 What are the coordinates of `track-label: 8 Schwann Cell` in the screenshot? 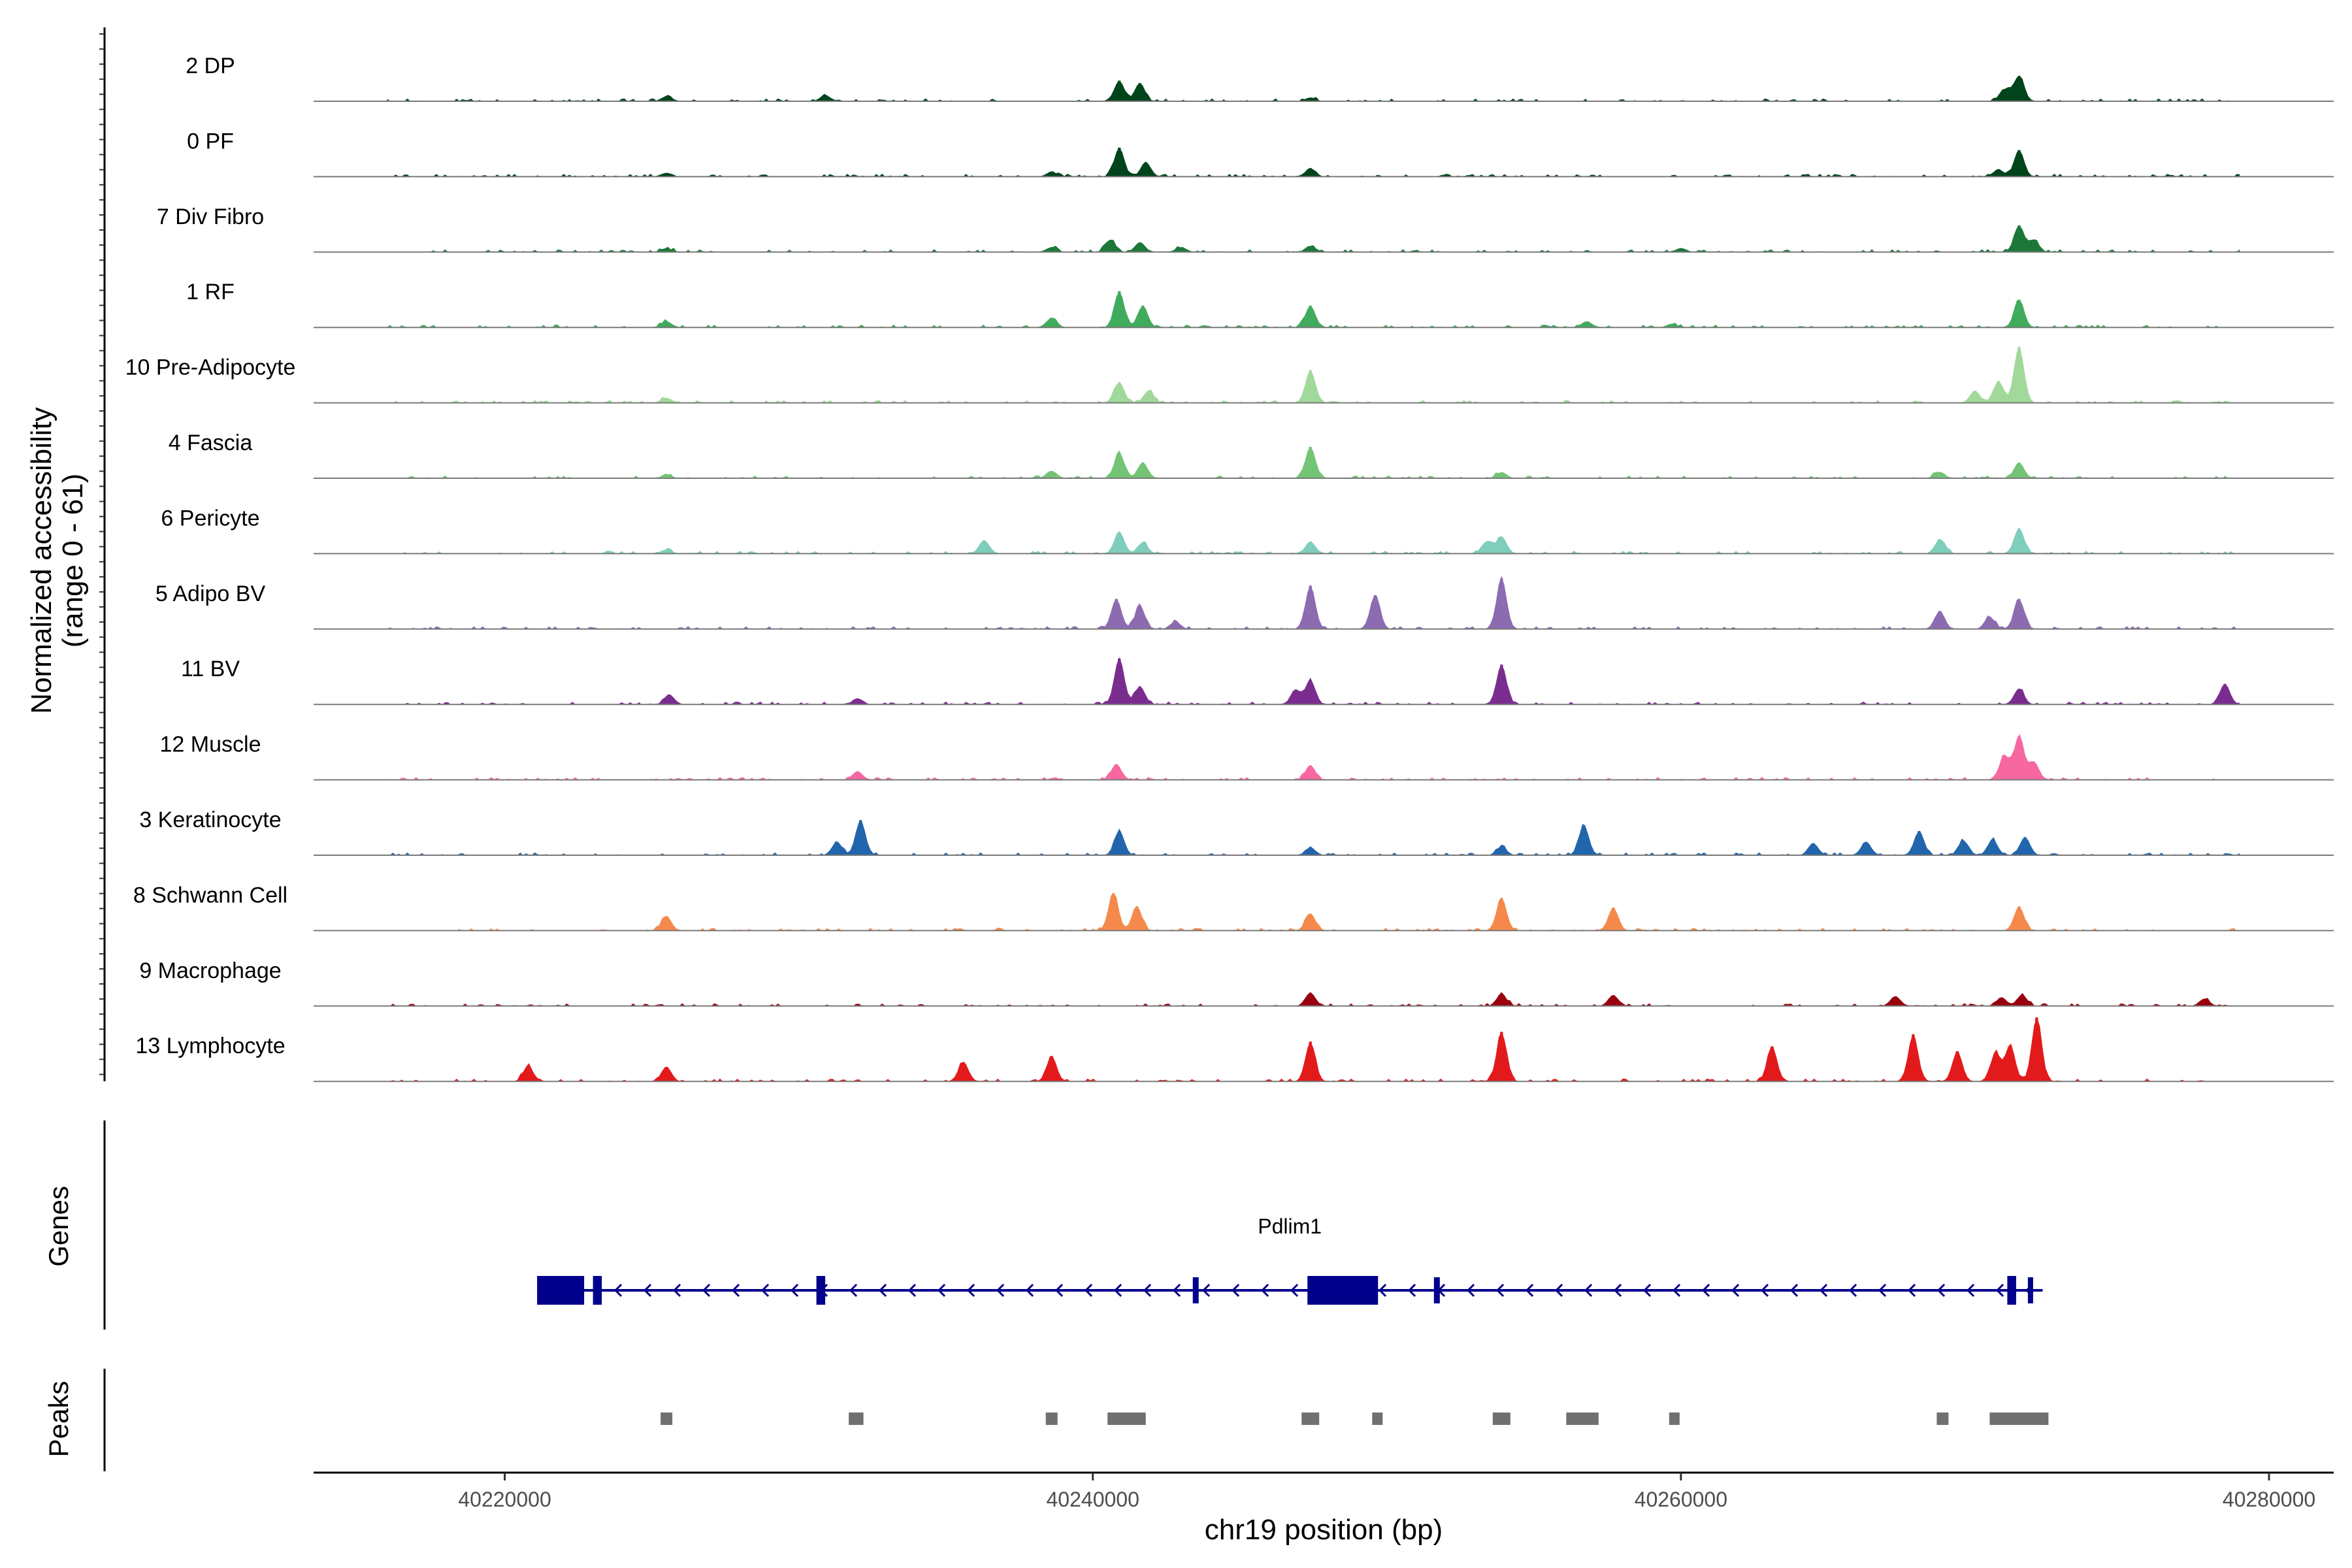 It's located at (210, 895).